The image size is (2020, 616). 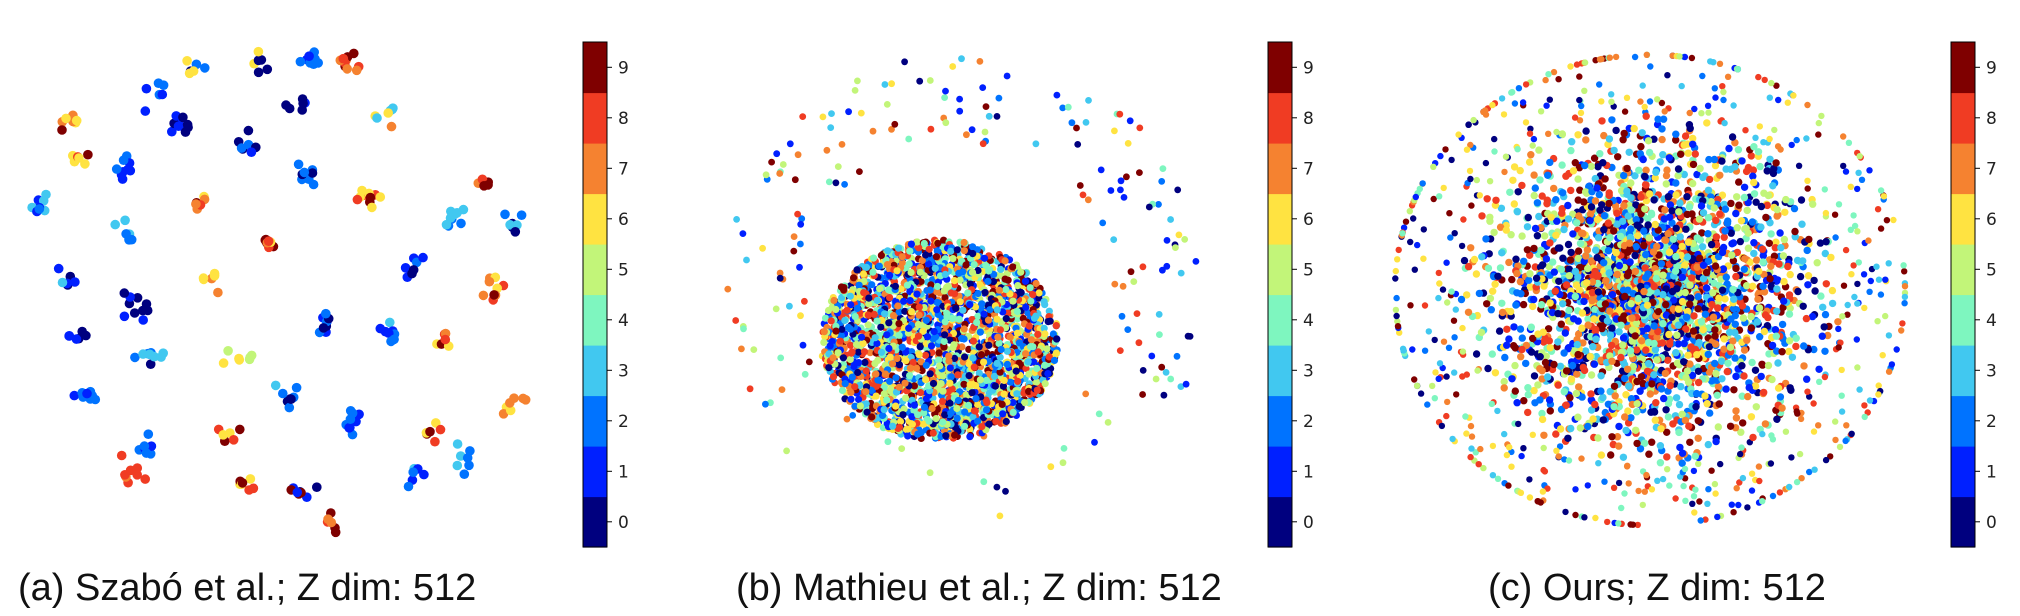 I want to click on colorbar-tick-label: 2, so click(x=1308, y=422).